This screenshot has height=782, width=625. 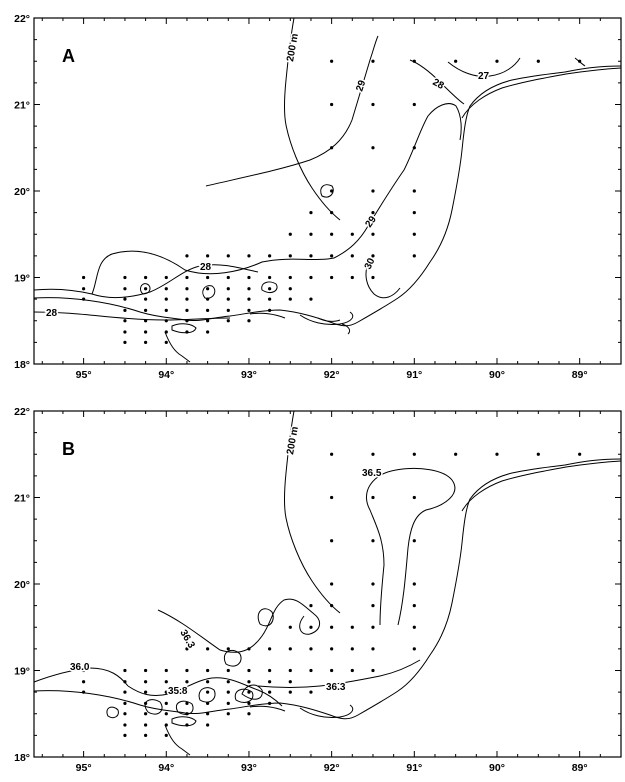 I want to click on panel-a-contour-28-south, so click(x=175, y=281).